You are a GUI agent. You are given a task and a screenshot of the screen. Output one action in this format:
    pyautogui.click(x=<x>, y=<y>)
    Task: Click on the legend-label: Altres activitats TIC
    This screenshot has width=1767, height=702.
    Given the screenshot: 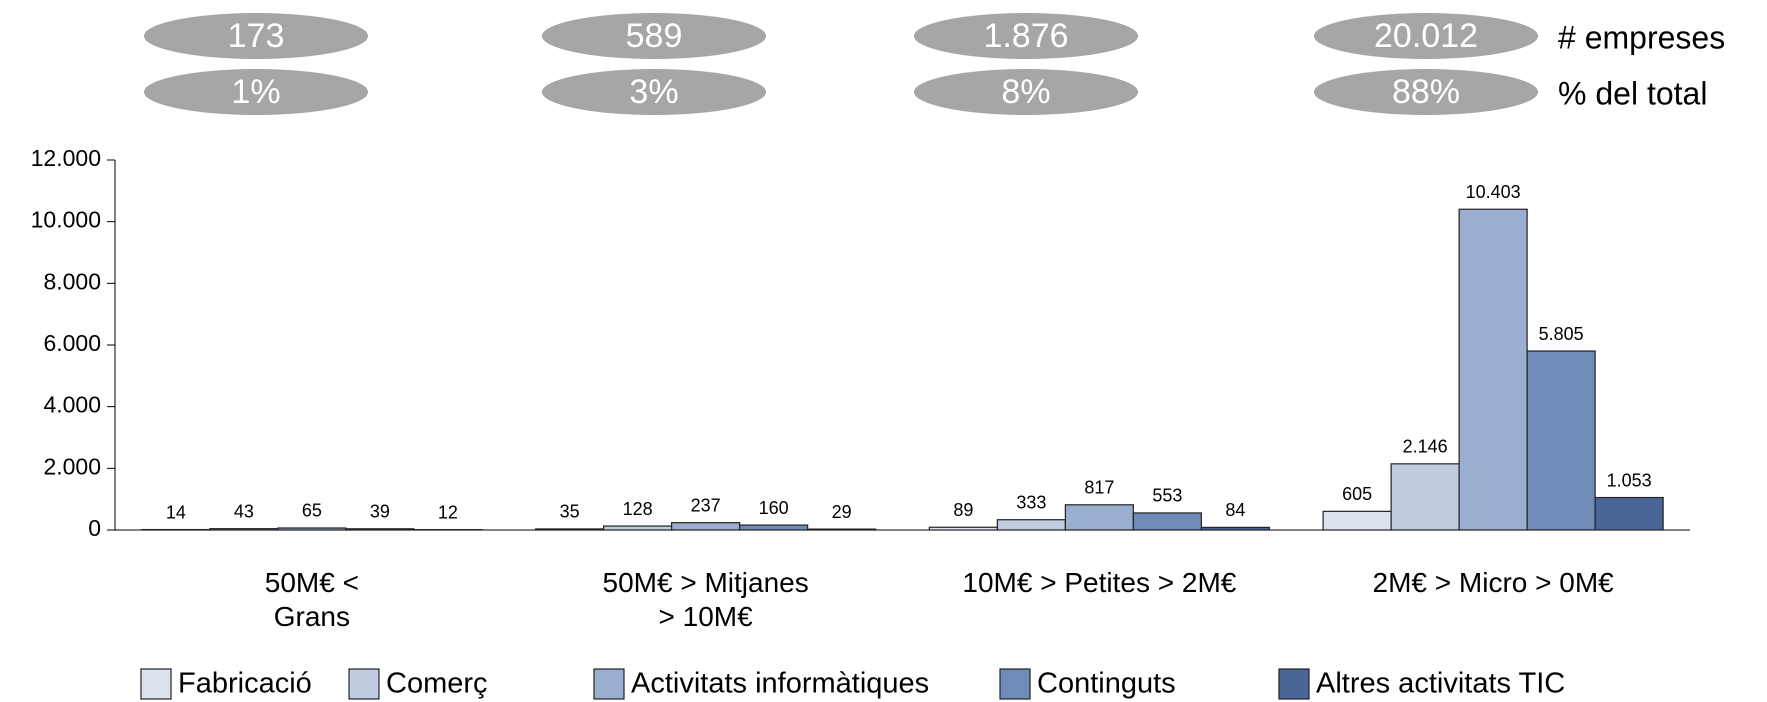 What is the action you would take?
    pyautogui.click(x=1440, y=684)
    